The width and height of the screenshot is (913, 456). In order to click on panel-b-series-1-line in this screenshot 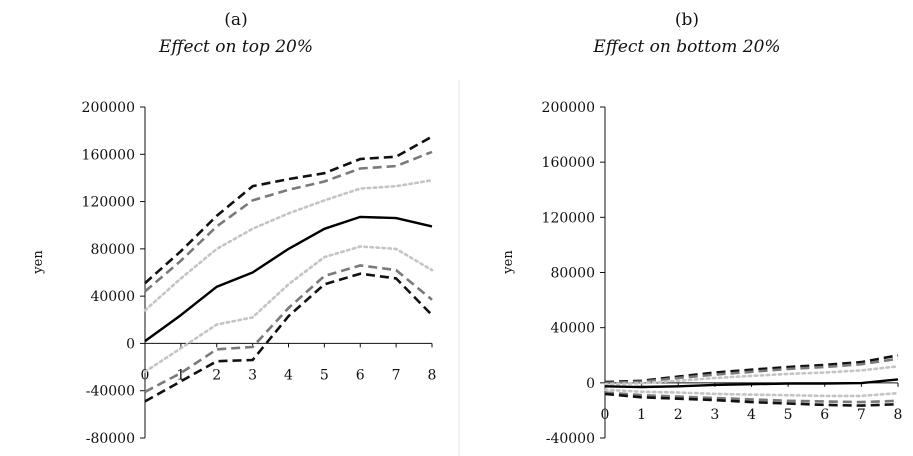, I will do `click(751, 371)`.